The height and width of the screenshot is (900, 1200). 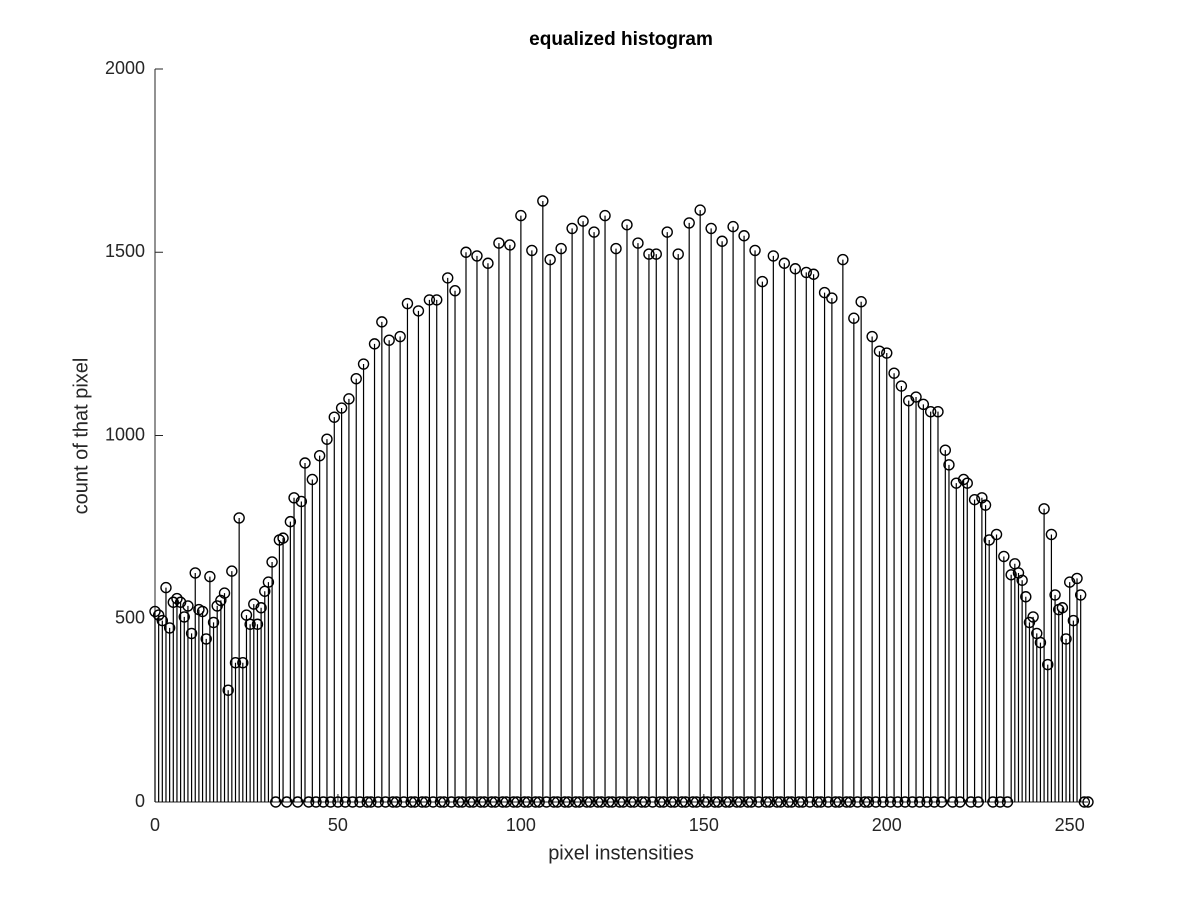 I want to click on y-tick-label: 2000, so click(x=125, y=68).